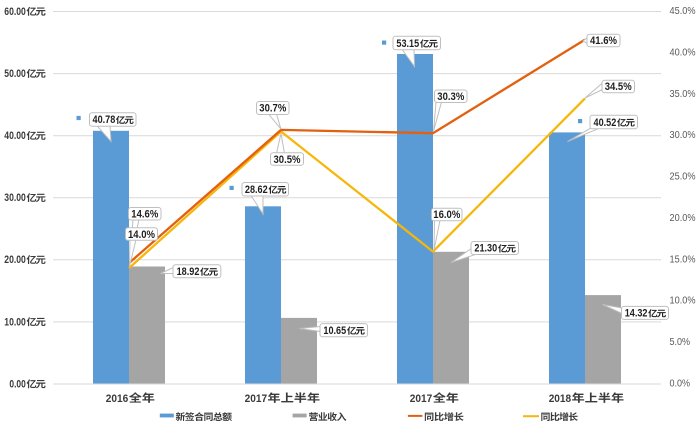  I want to click on svg-text: 14.32, so click(636, 314).